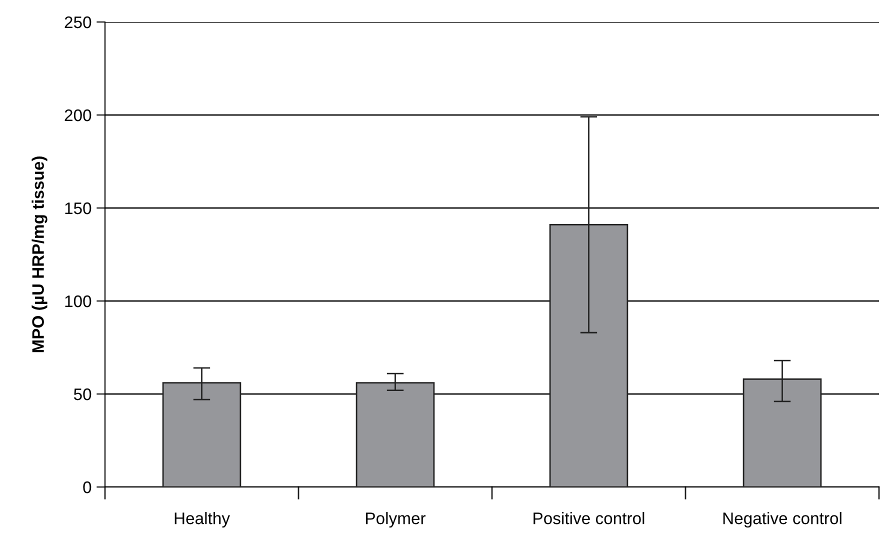  Describe the element at coordinates (78, 301) in the screenshot. I see `y-tick-label: 100` at that location.